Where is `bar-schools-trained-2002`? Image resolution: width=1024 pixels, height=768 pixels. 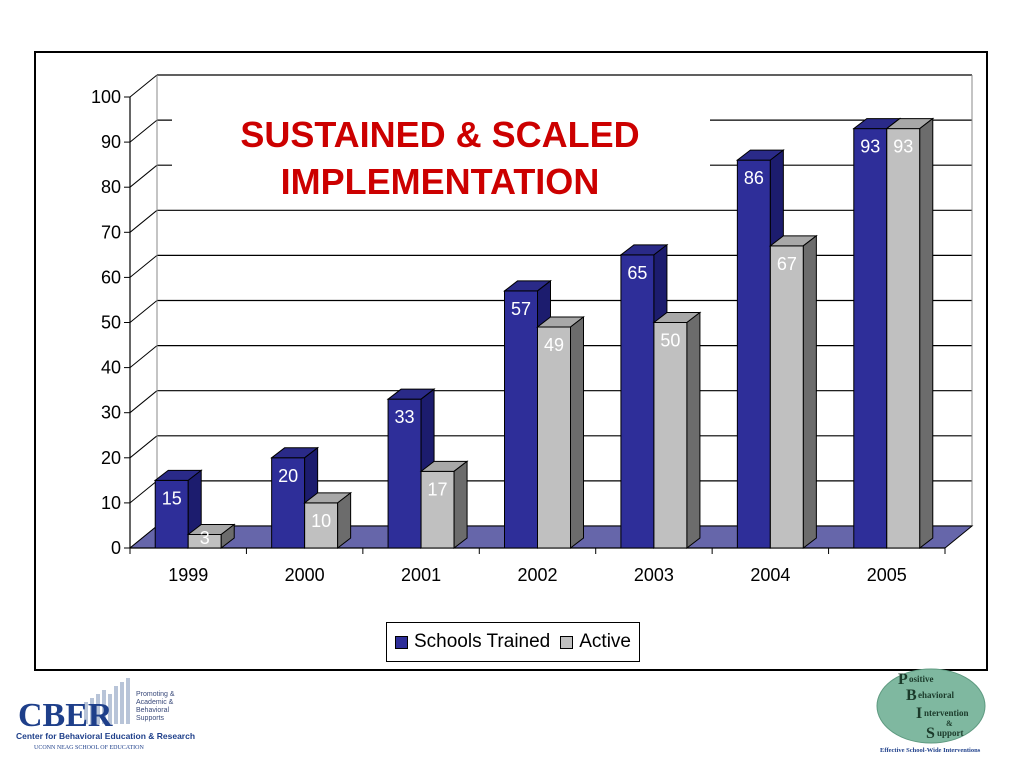
bar-schools-trained-2002 is located at coordinates (521, 419).